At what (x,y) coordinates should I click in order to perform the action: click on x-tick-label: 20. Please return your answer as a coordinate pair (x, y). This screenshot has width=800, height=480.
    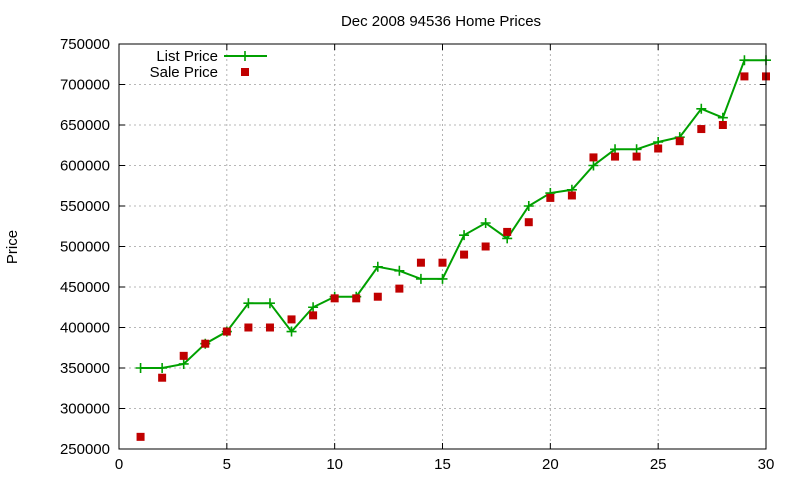
    Looking at the image, I should click on (550, 464).